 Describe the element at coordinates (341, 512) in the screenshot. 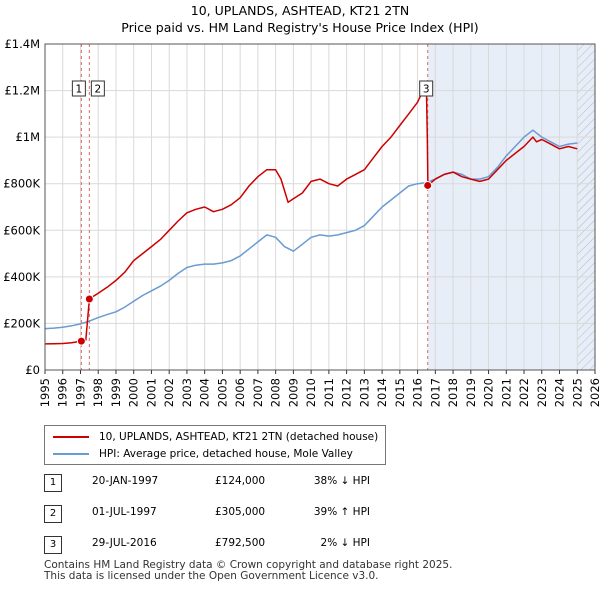

I see `row-hpi: 39% ↑ HPI` at that location.